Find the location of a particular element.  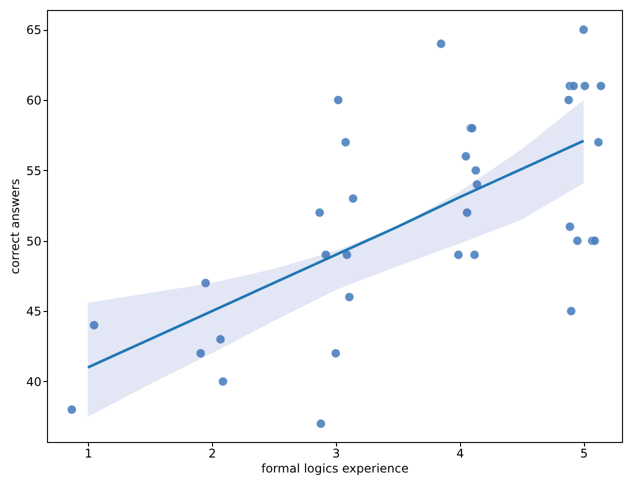

x-tick-label: 3 is located at coordinates (336, 453).